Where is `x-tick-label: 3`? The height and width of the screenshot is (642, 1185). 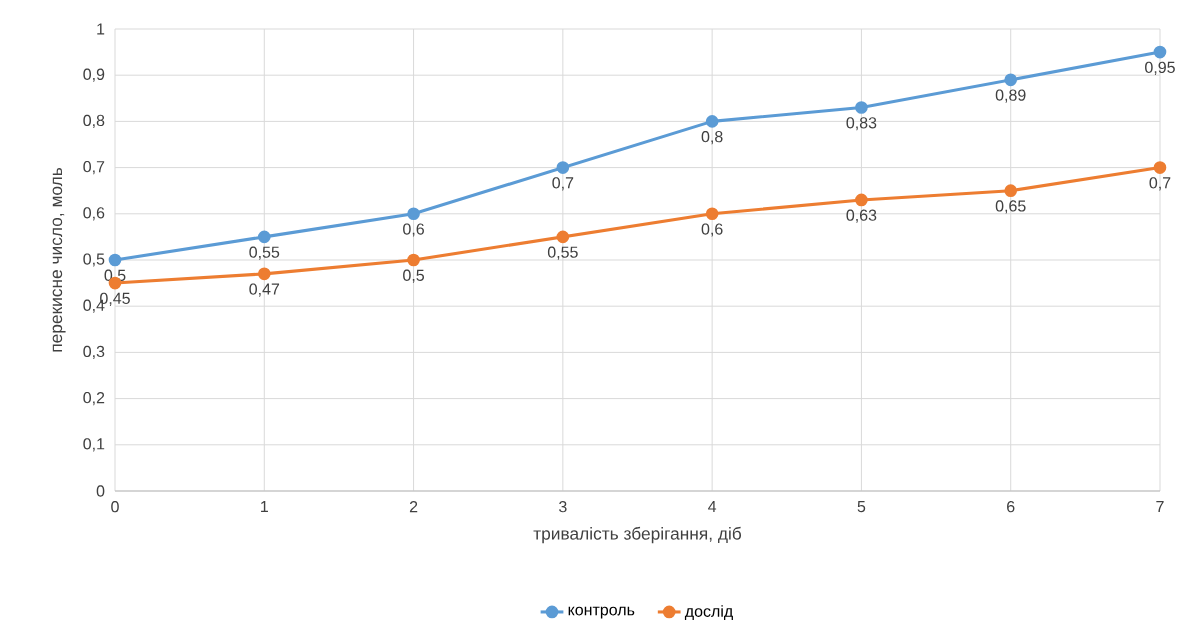
x-tick-label: 3 is located at coordinates (563, 507).